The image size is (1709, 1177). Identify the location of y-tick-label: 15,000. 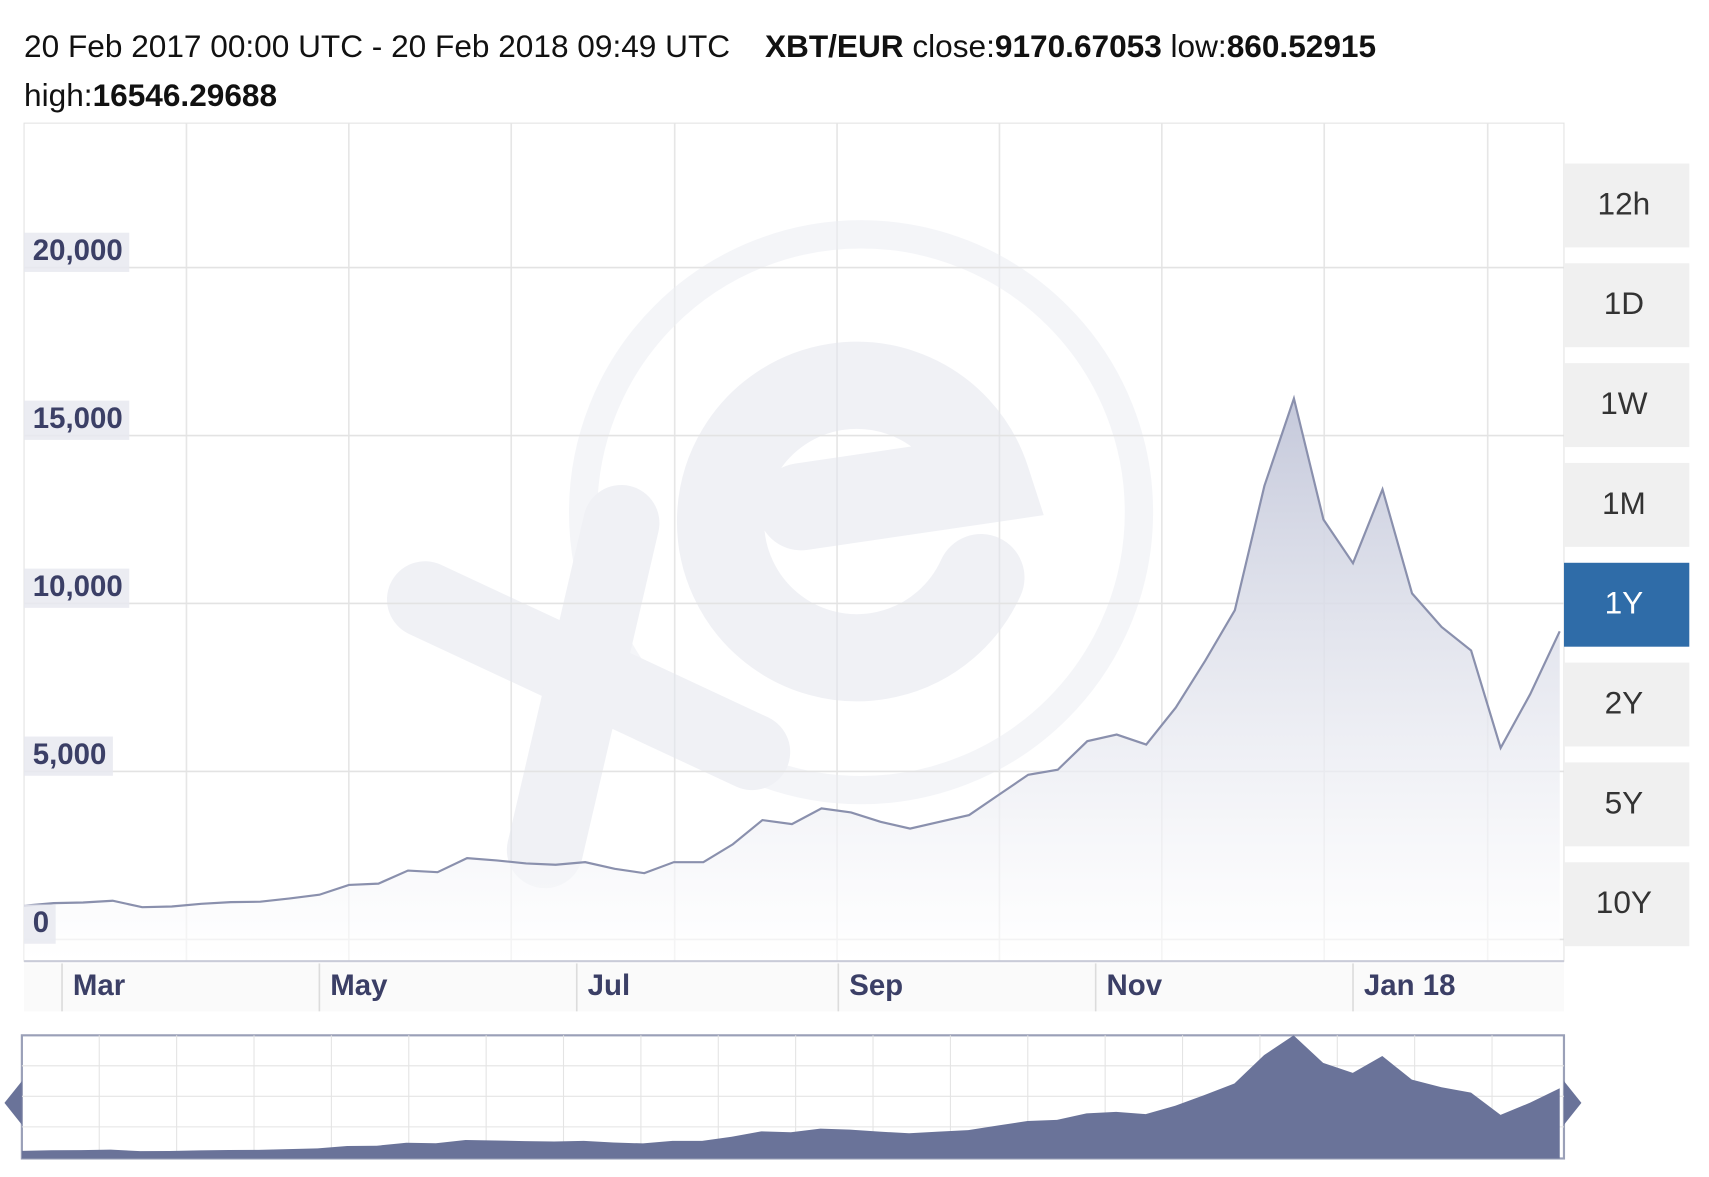
(78, 418).